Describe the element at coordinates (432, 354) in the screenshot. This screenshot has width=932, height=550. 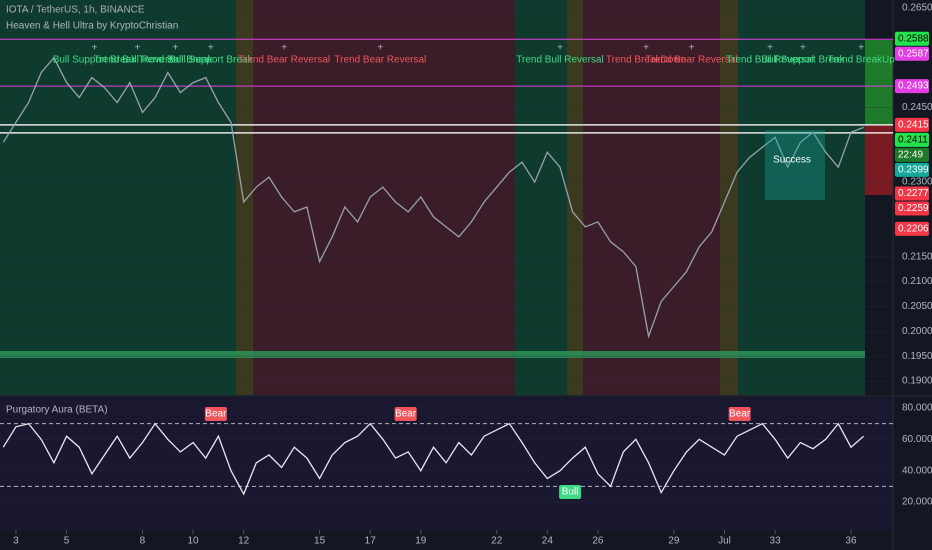
I see `trend-ribbon` at that location.